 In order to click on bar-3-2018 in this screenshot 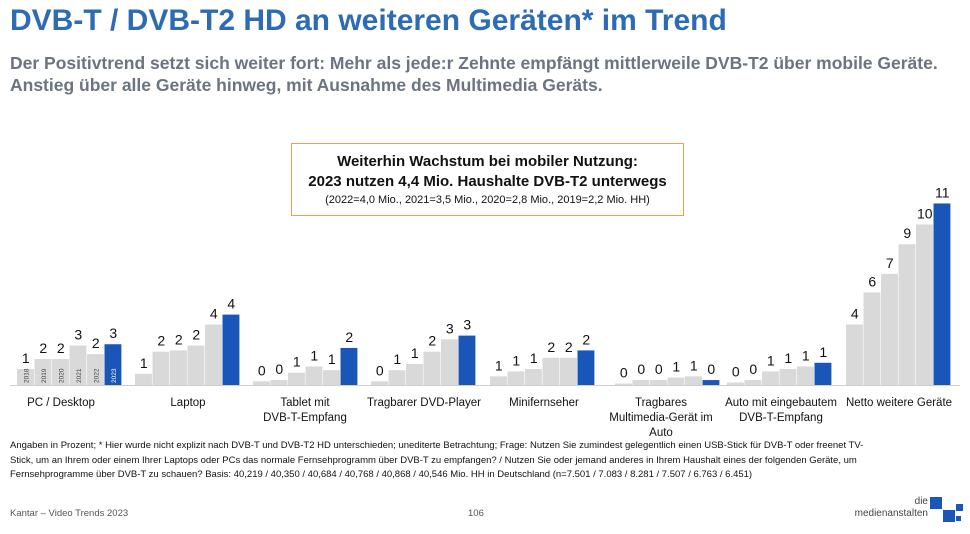, I will do `click(379, 383)`.